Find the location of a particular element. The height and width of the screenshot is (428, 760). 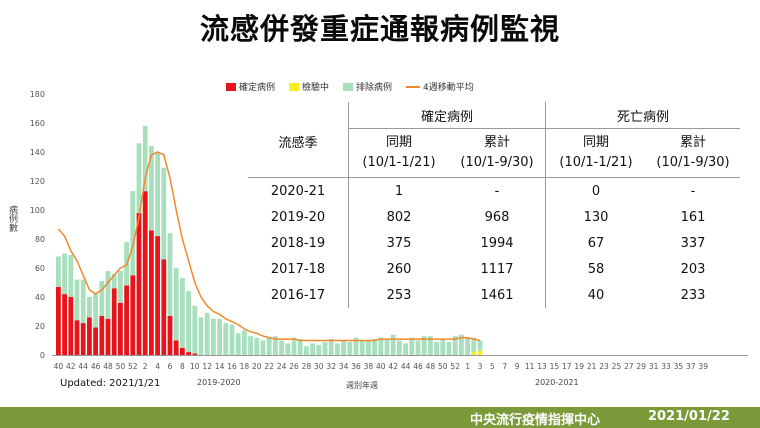

x-tick-label: 21 is located at coordinates (592, 366).